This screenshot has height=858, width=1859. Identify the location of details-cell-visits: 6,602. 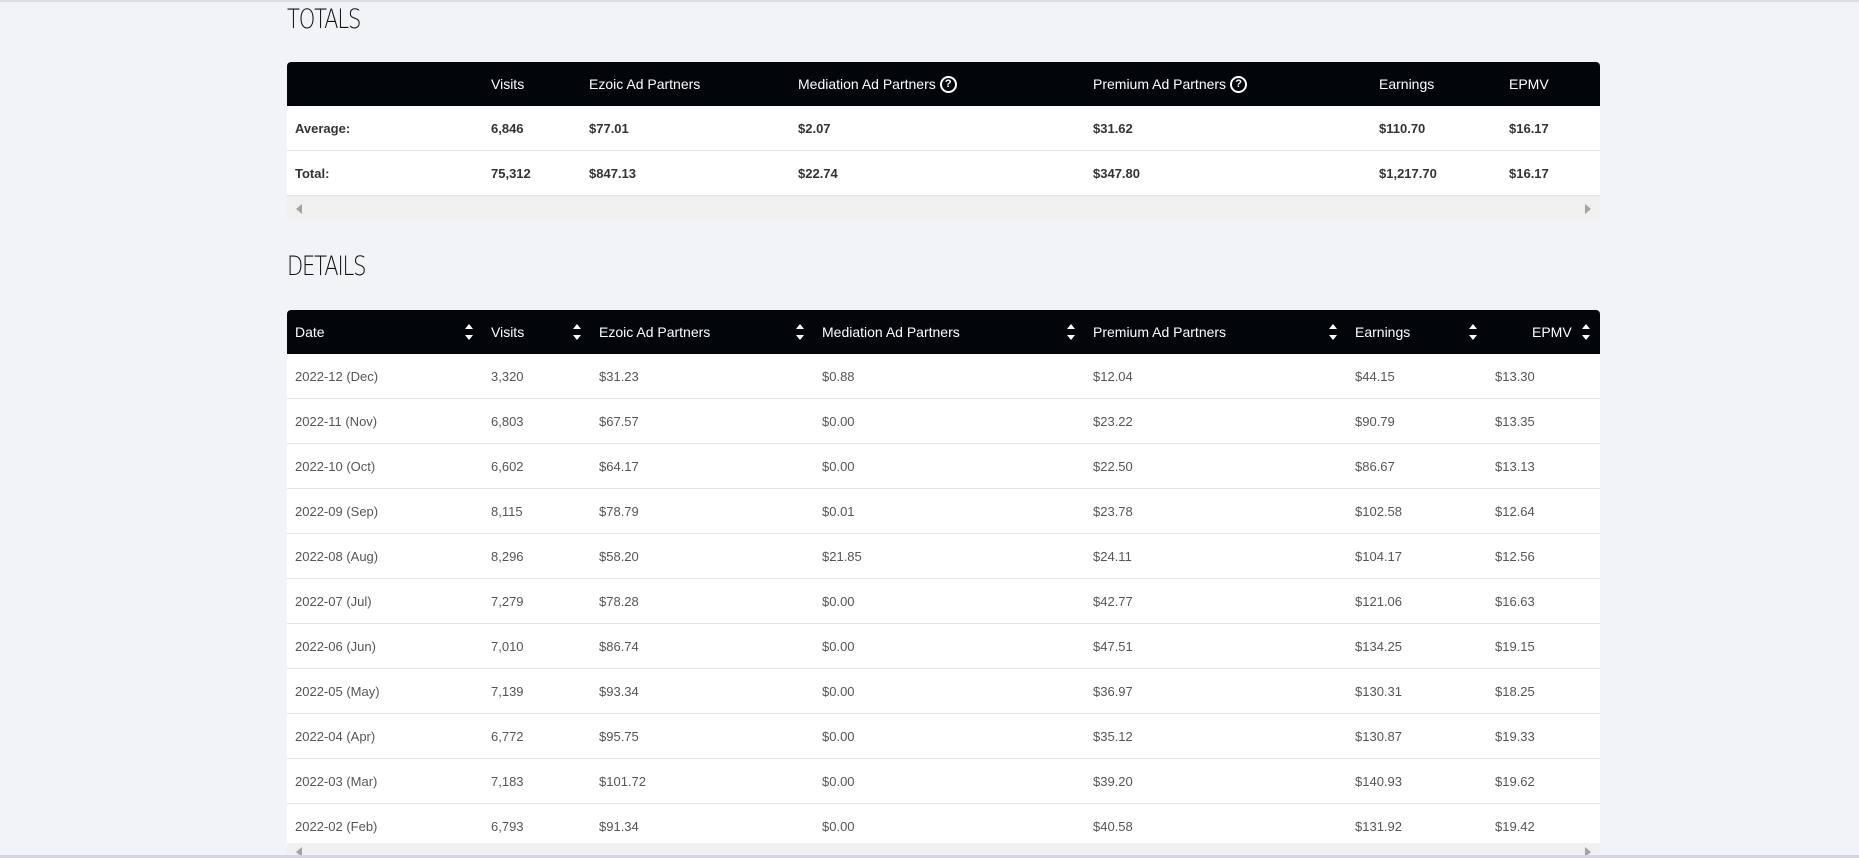
(507, 466).